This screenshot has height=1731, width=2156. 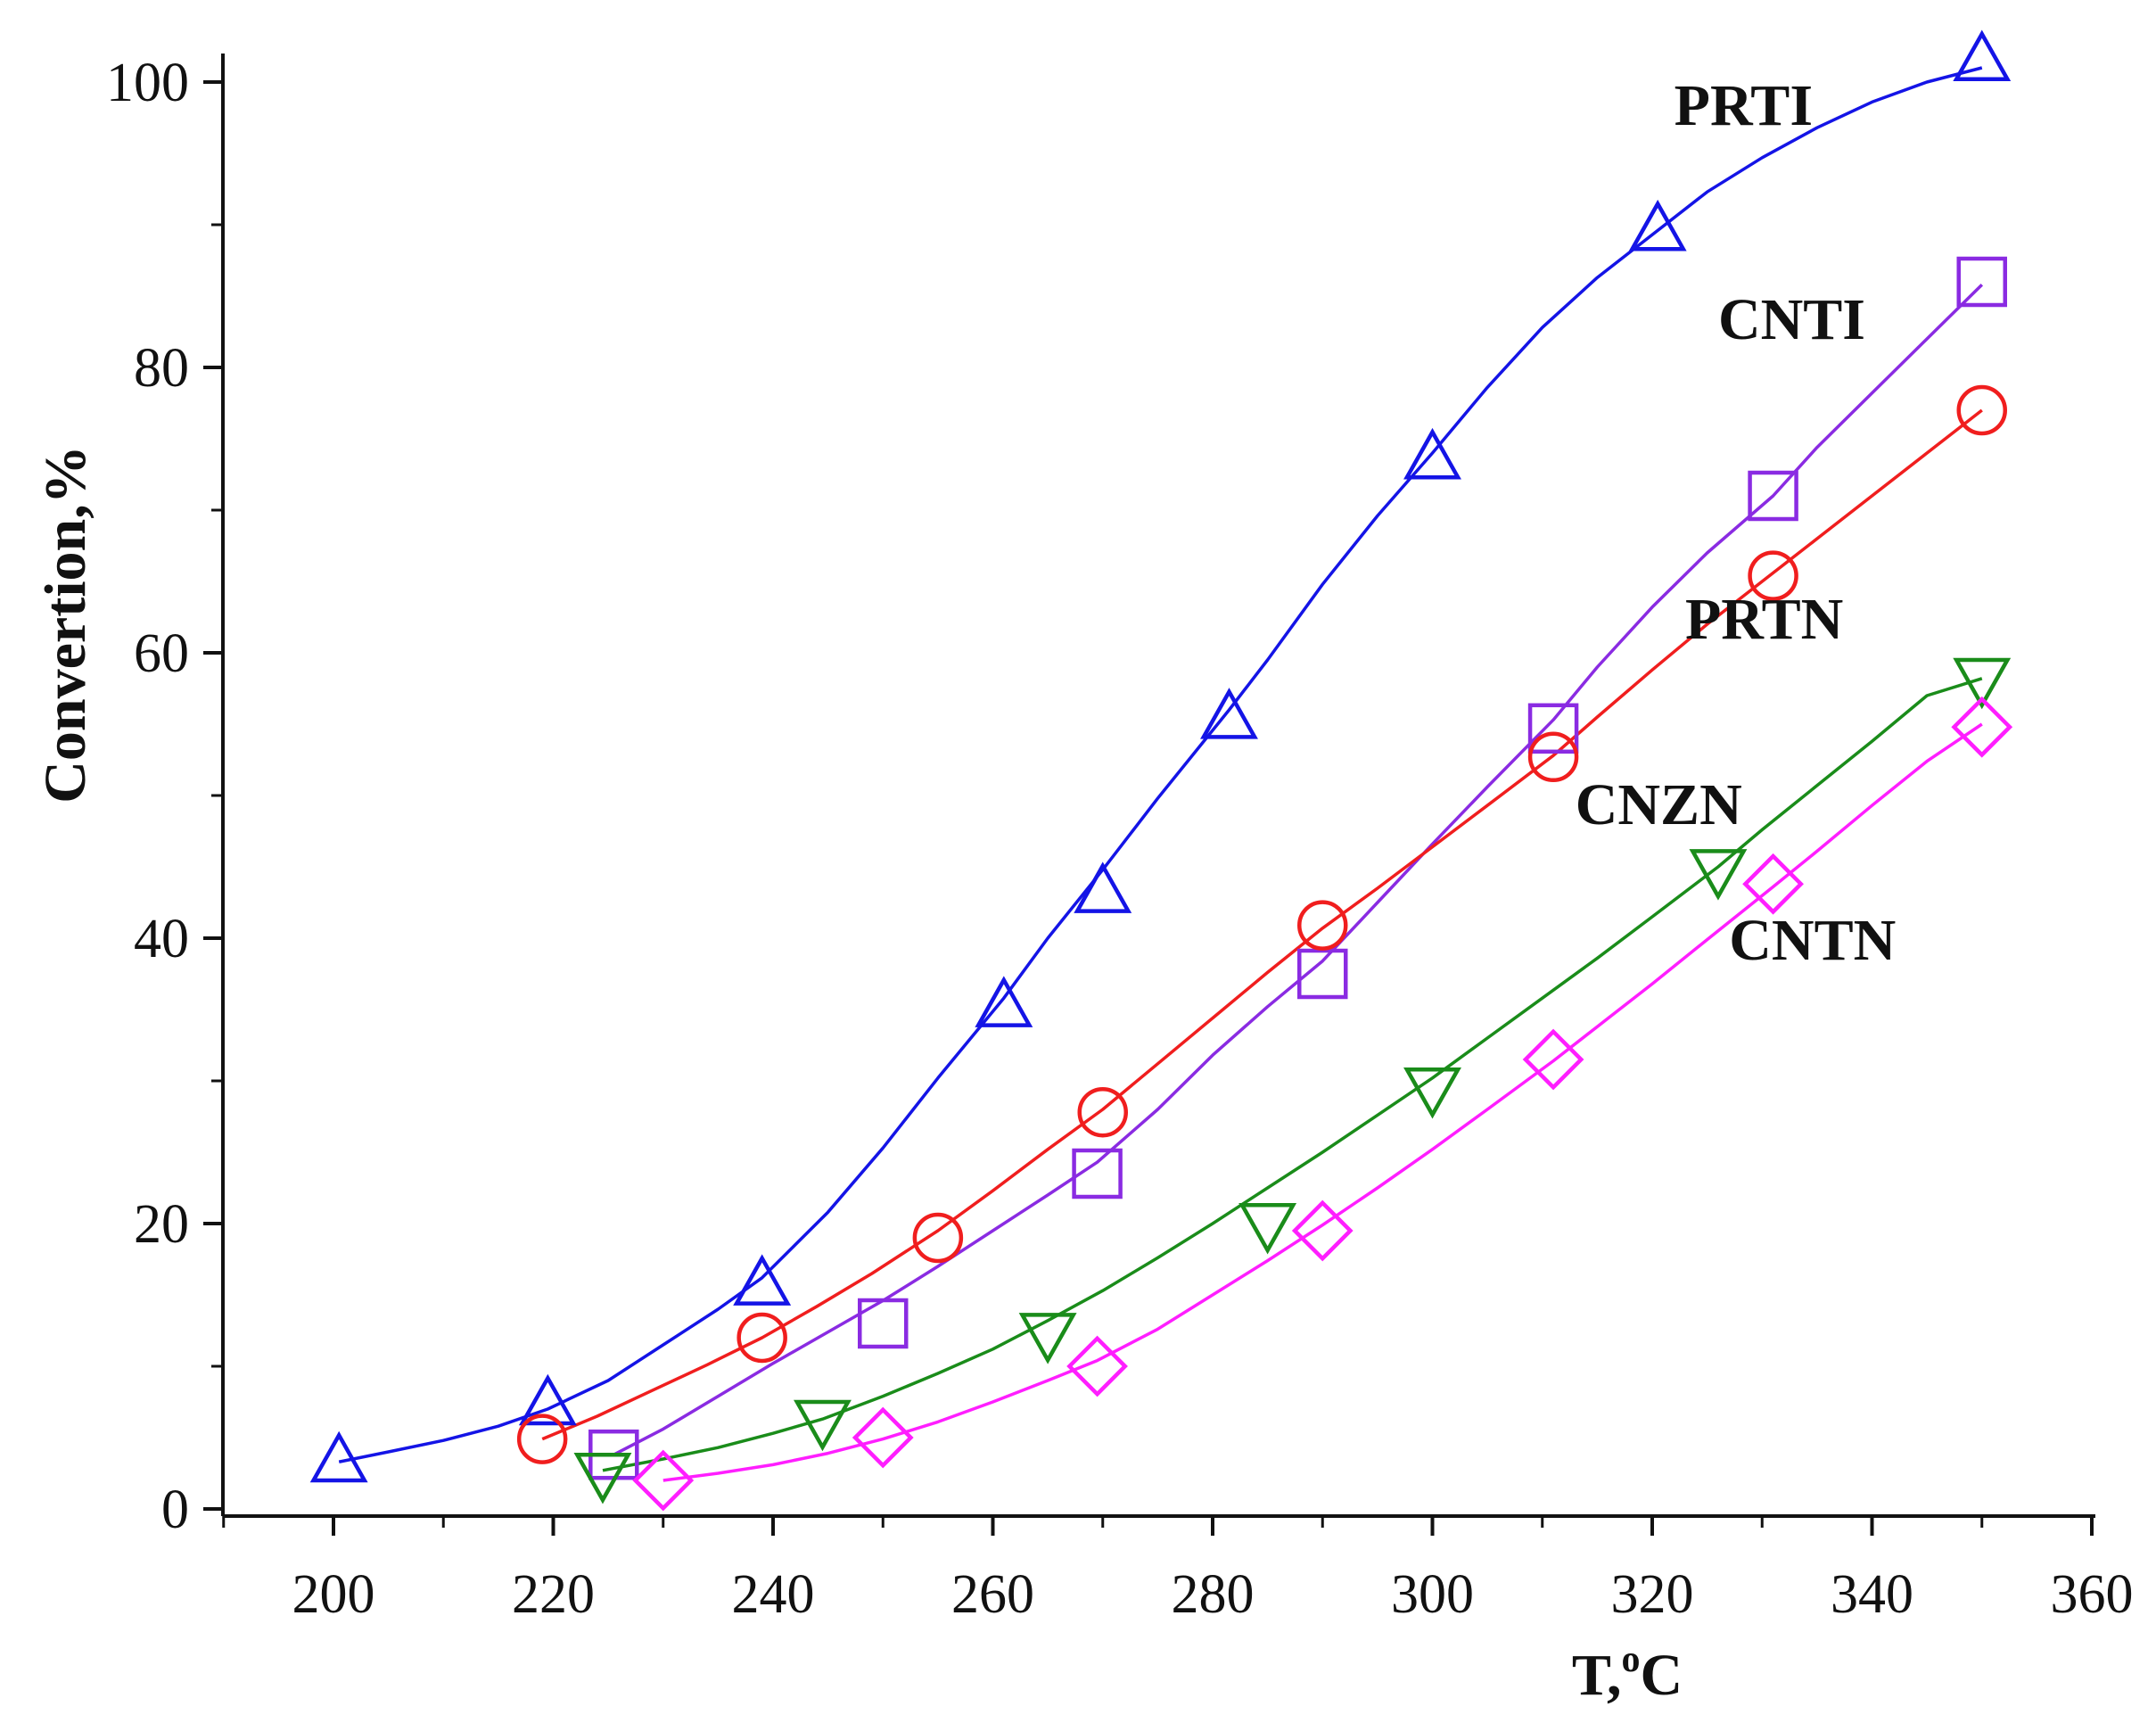 What do you see at coordinates (1744, 105) in the screenshot?
I see `series-label-prti: PRTI` at bounding box center [1744, 105].